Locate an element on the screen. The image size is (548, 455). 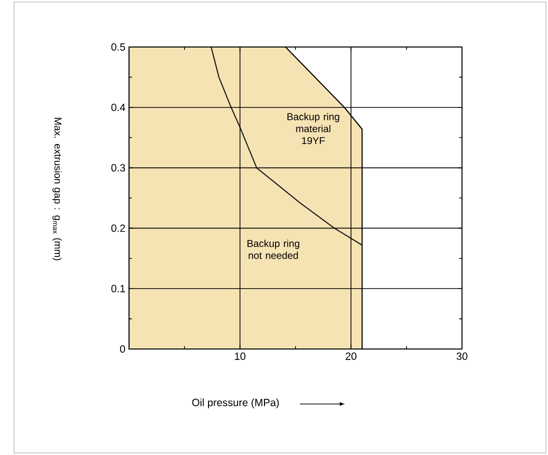
x-tick-label: 10 is located at coordinates (240, 356).